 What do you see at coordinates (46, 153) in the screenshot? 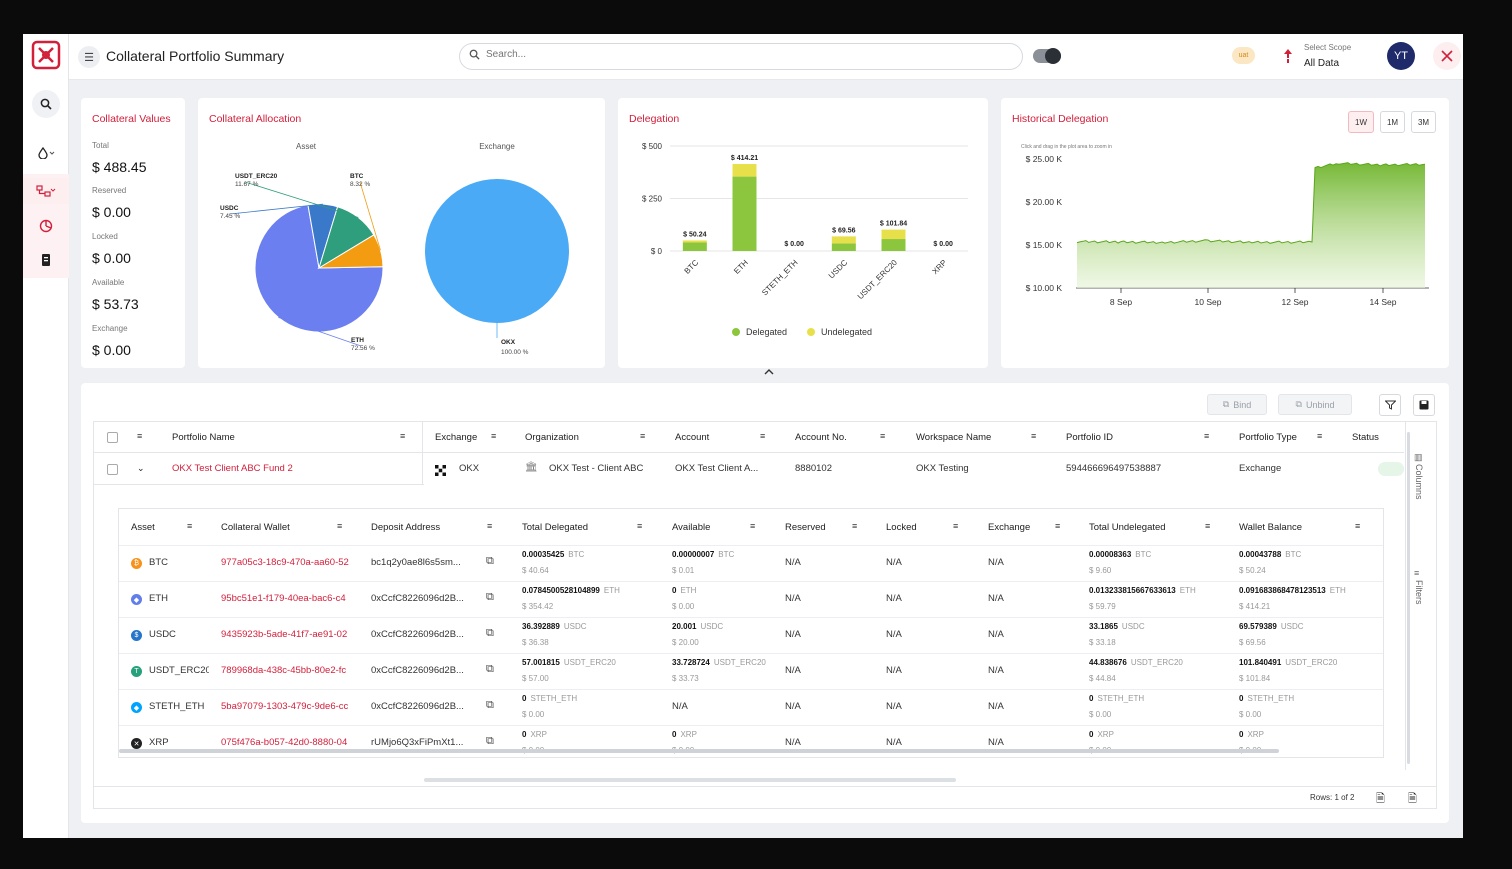
I see `drop-icon` at bounding box center [46, 153].